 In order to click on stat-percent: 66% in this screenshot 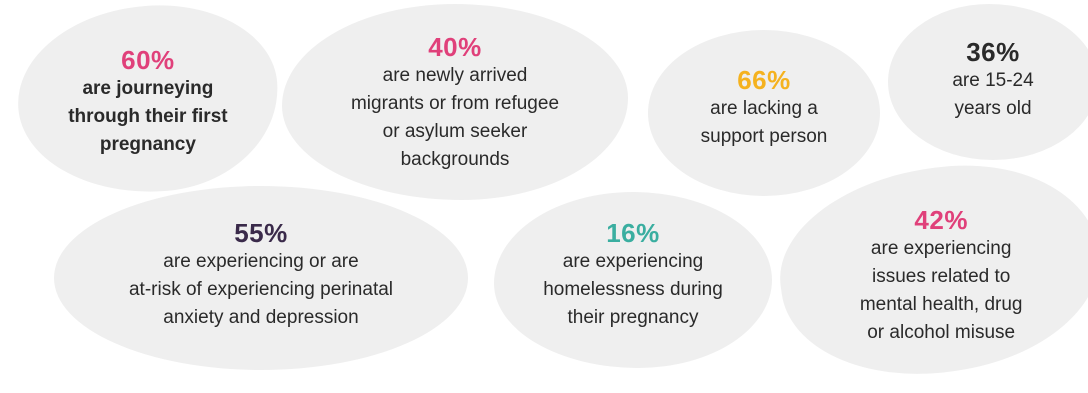, I will do `click(764, 80)`.